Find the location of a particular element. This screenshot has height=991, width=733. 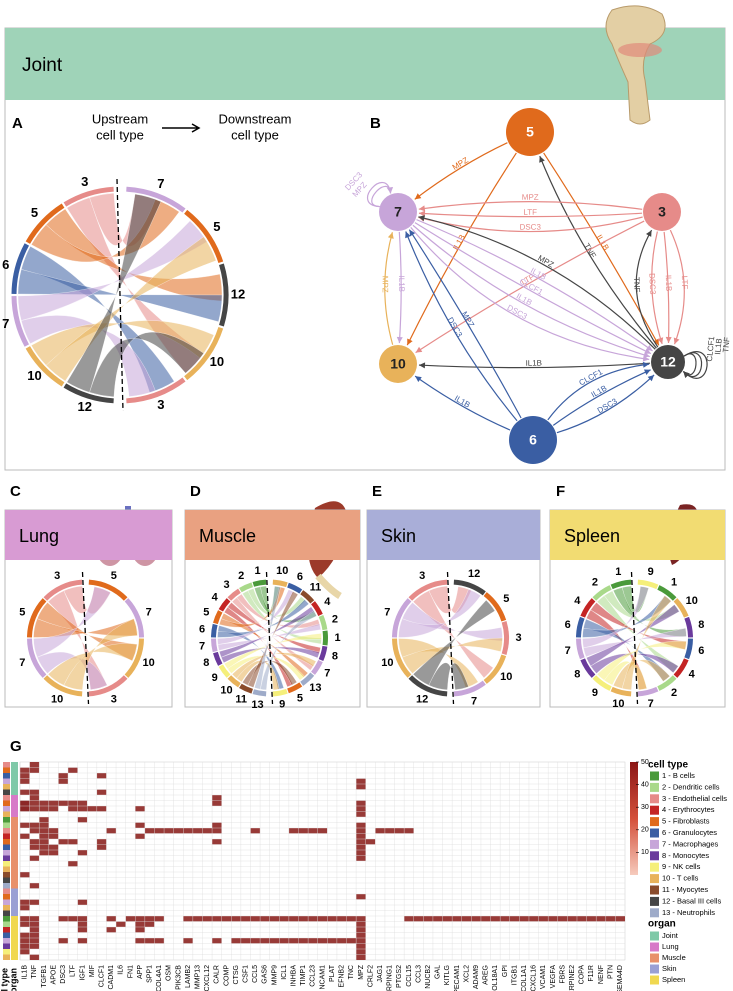

gene-label: IL6 is located at coordinates (121, 970).